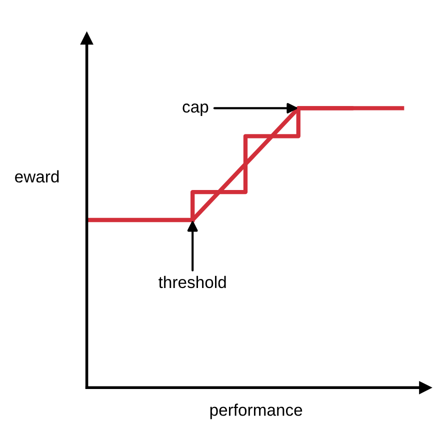  Describe the element at coordinates (192, 282) in the screenshot. I see `annotation: threshold` at that location.